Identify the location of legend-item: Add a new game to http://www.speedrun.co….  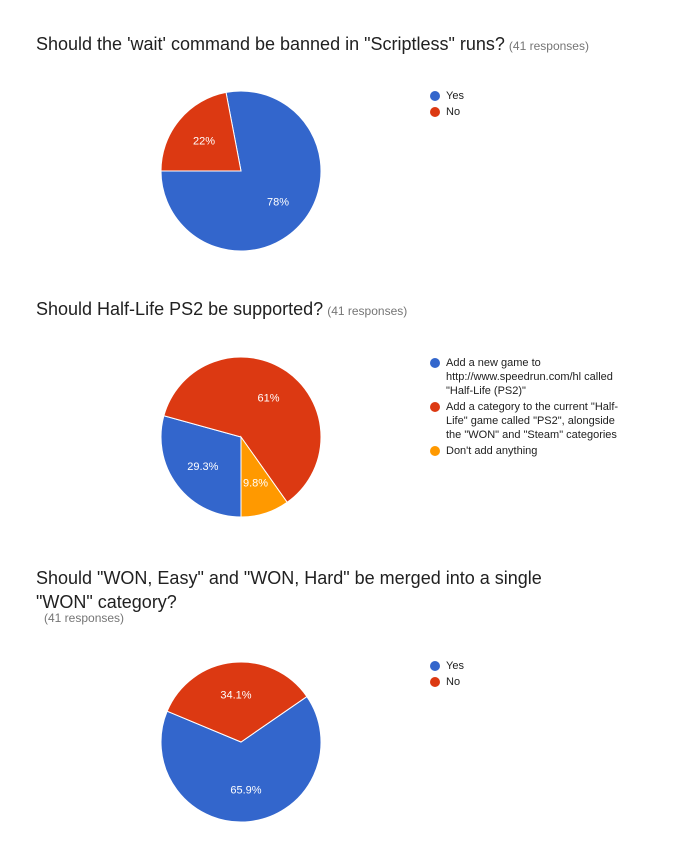
(530, 377).